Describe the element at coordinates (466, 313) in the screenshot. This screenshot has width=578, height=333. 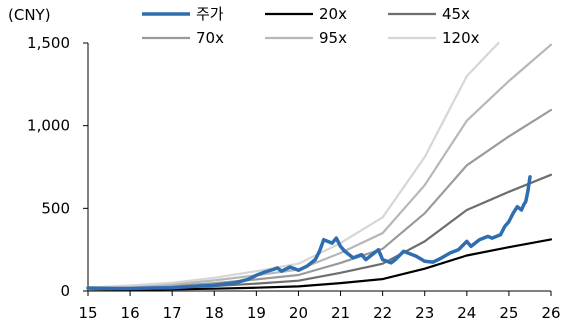
I see `x-tick-label: 24` at that location.